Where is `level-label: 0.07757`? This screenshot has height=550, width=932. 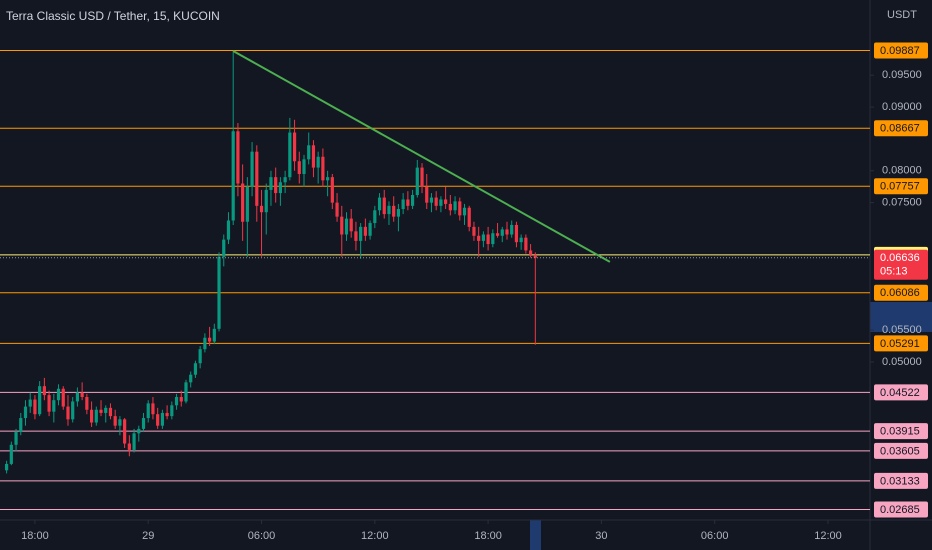 level-label: 0.07757 is located at coordinates (900, 187).